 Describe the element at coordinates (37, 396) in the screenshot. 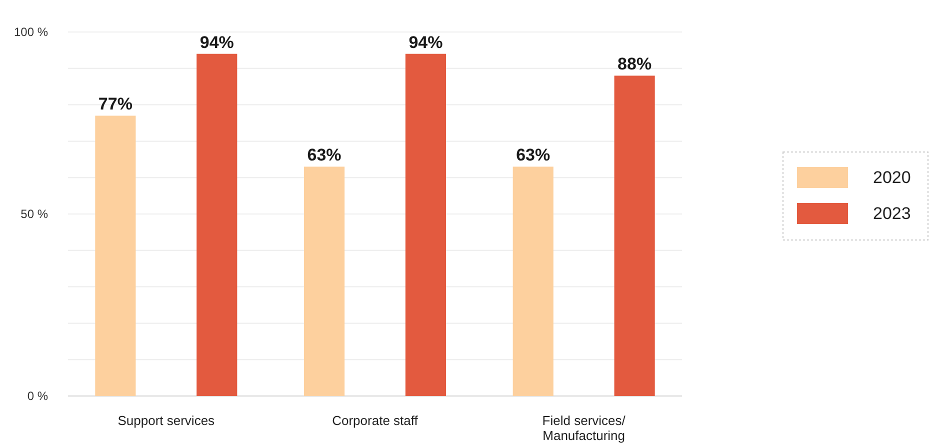

I see `y-tick-label: 0 %` at that location.